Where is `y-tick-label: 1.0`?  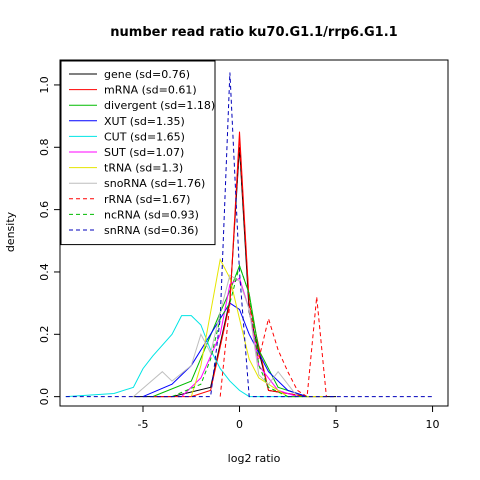 y-tick-label: 1.0 is located at coordinates (44, 85).